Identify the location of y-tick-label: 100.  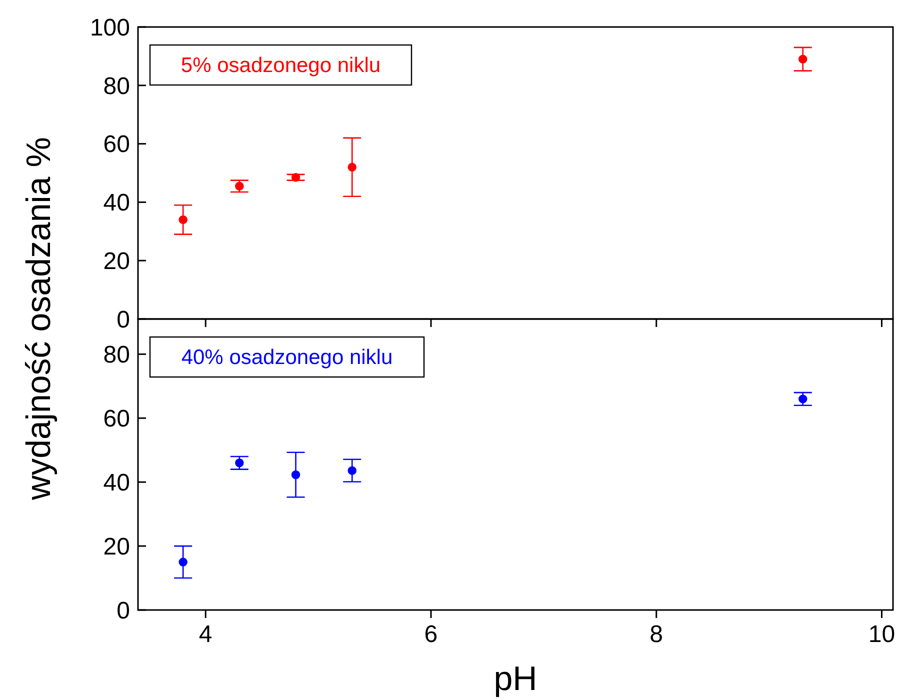
(110, 28).